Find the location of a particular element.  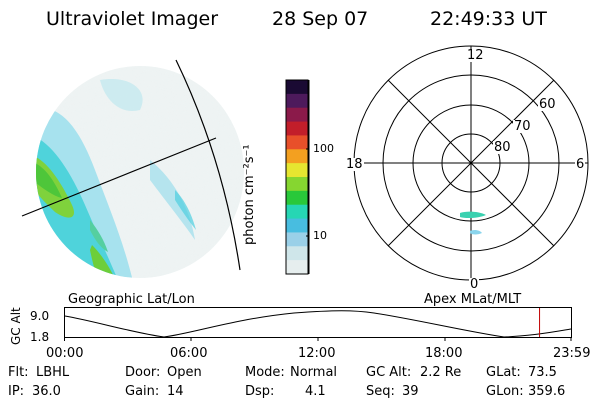

dsp-value: 4.1 is located at coordinates (315, 391).